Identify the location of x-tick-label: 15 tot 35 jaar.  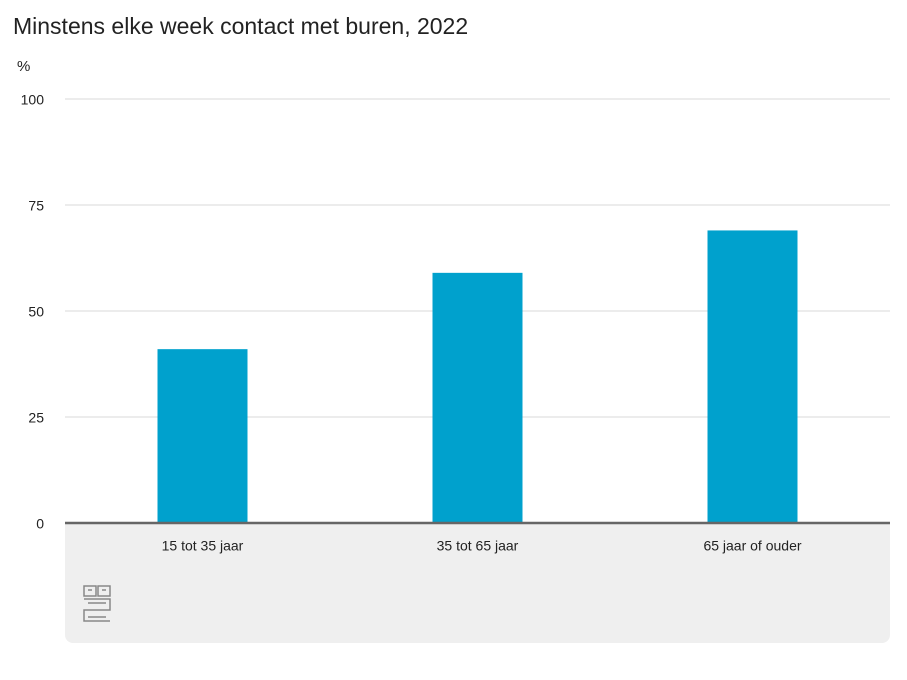
(203, 546).